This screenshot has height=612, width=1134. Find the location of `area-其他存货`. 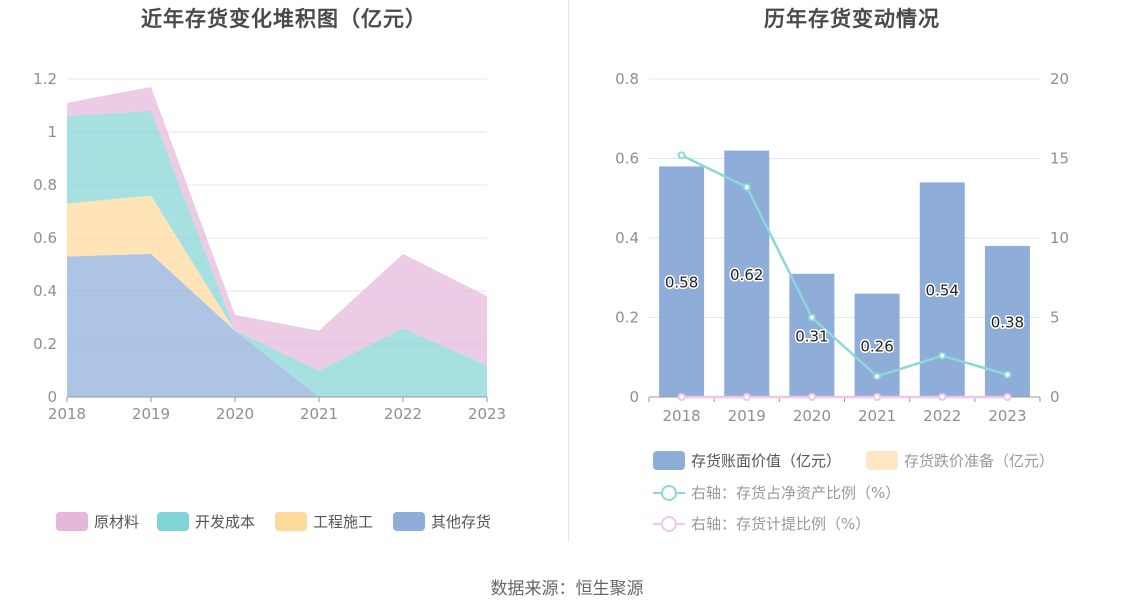

area-其他存货 is located at coordinates (277, 325).